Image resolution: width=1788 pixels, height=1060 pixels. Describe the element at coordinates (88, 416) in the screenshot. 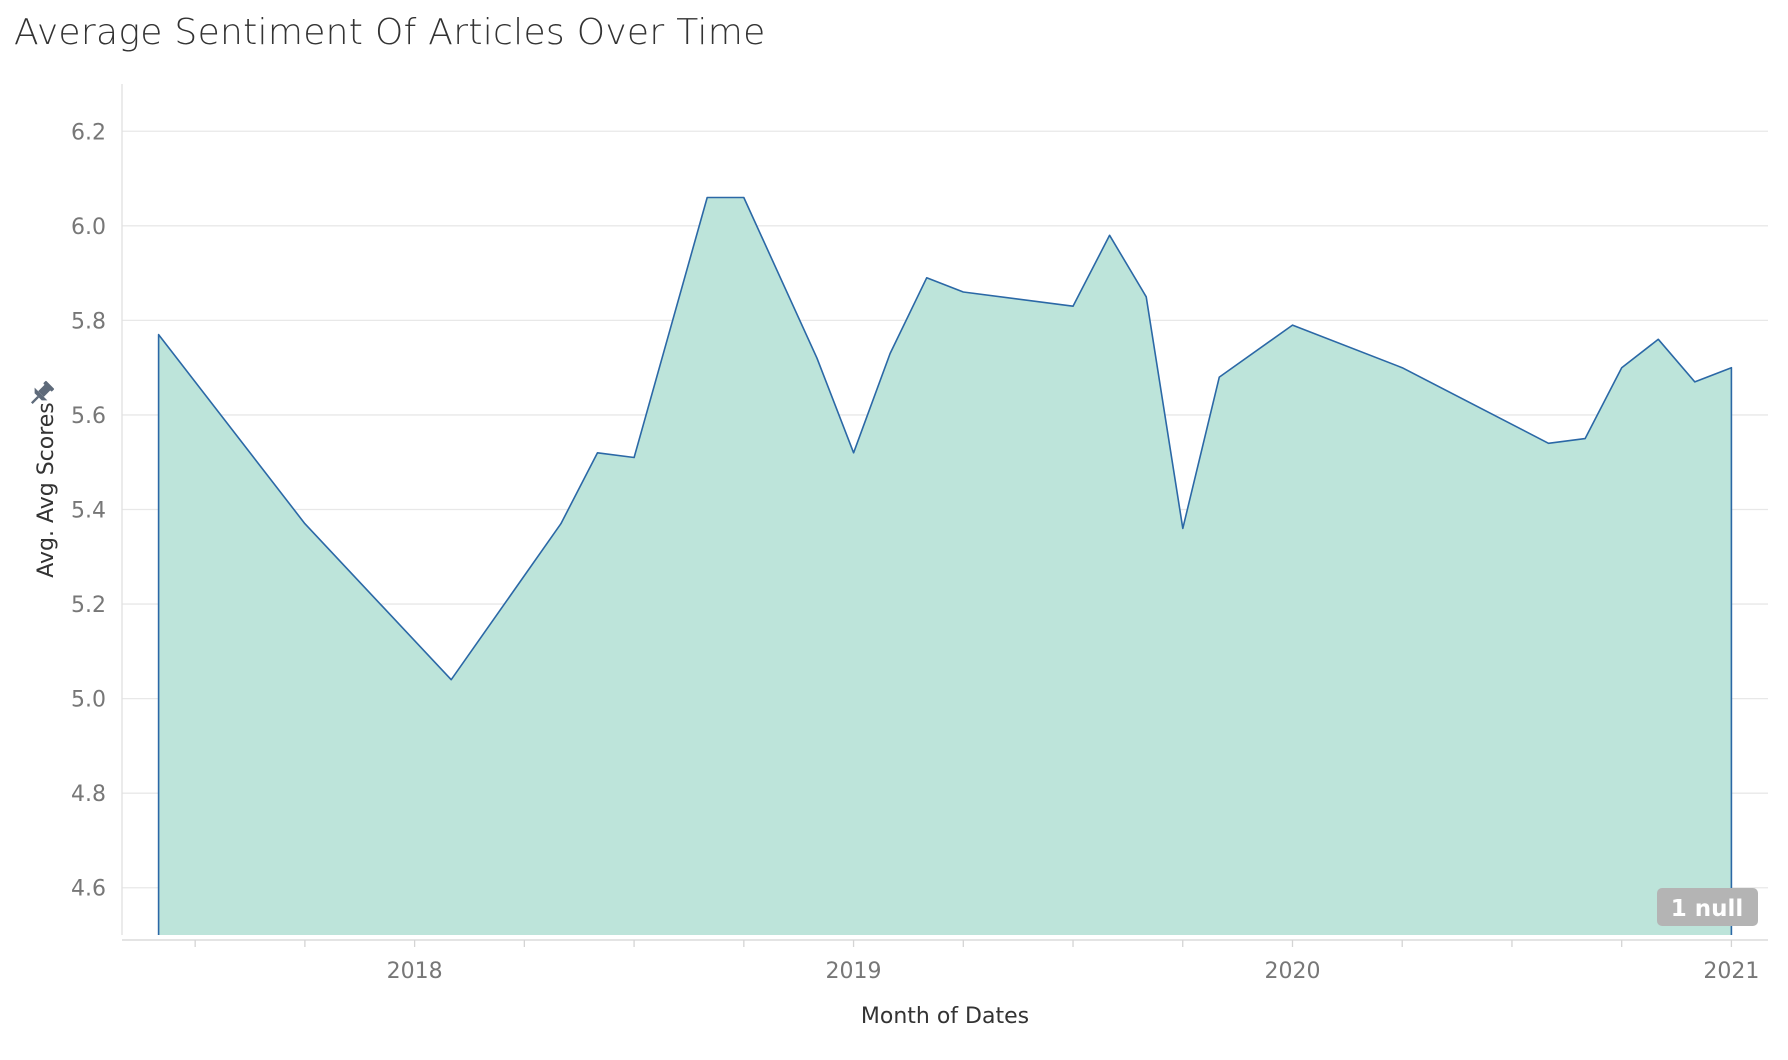

I see `y-tick-label: 5.6` at that location.